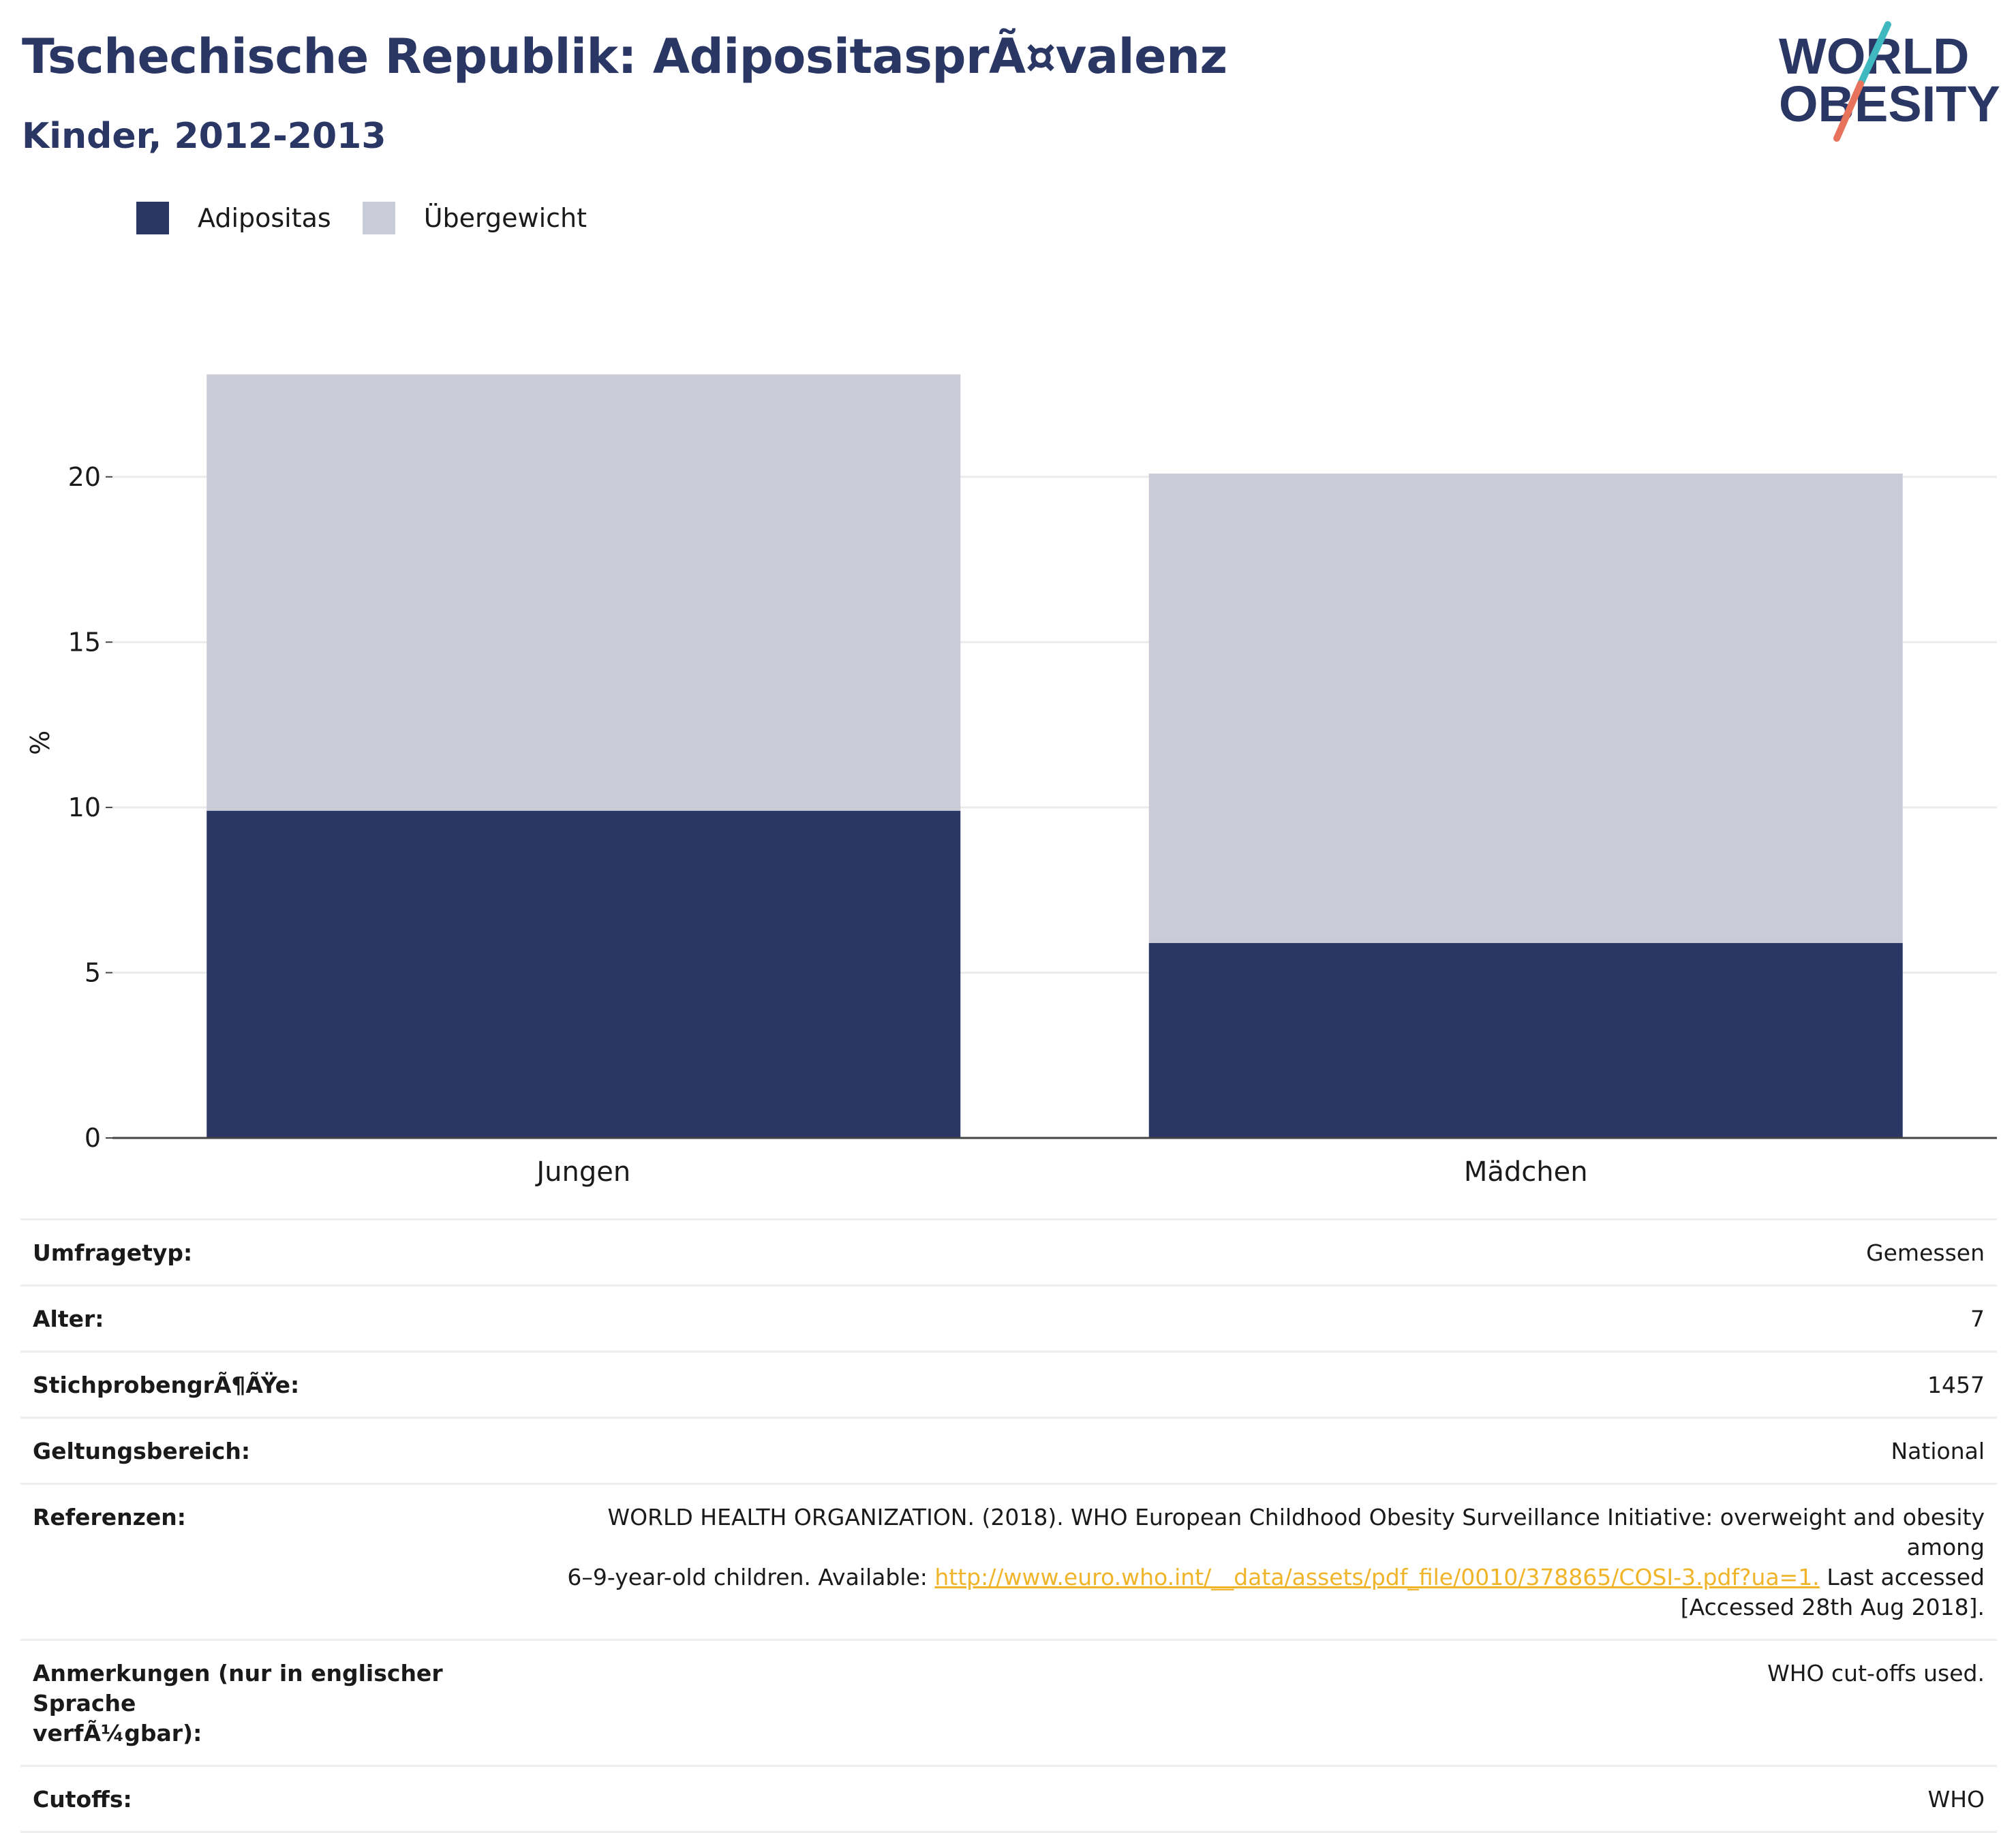 This screenshot has width=2016, height=1833. What do you see at coordinates (1925, 1252) in the screenshot?
I see `info-value: Gemessen` at bounding box center [1925, 1252].